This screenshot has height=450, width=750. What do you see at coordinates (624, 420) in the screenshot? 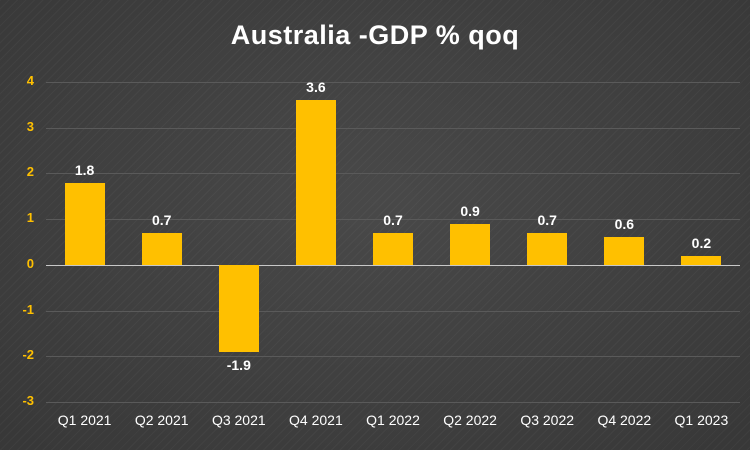
I see `x-tick-label: Q4 2022` at bounding box center [624, 420].